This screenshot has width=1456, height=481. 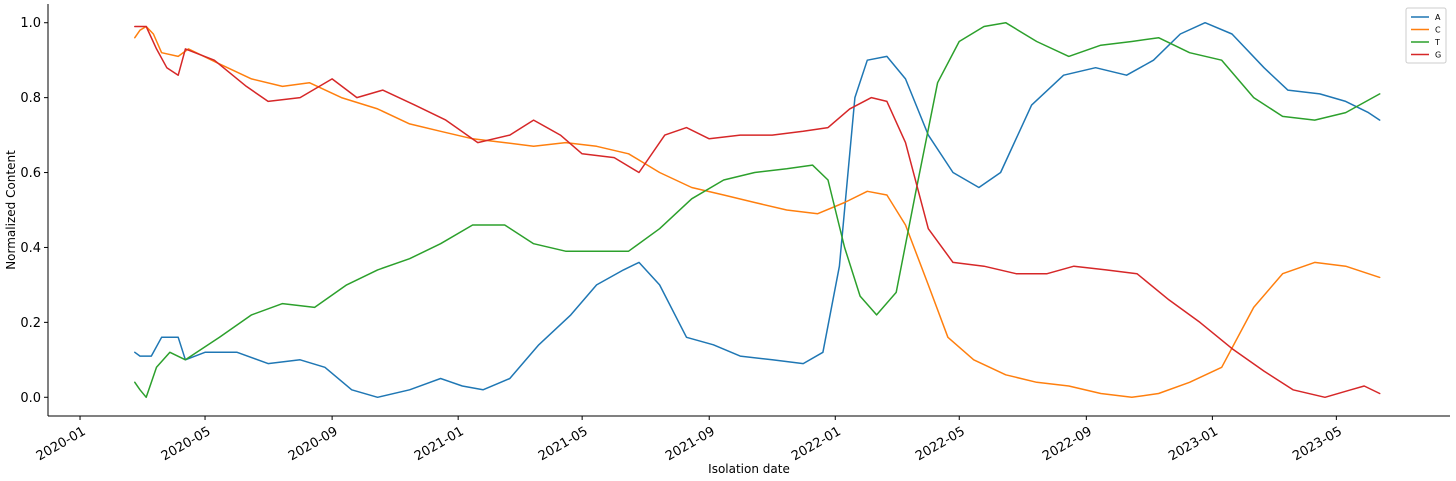 I want to click on x-tick-label: 2020-01, so click(x=61, y=444).